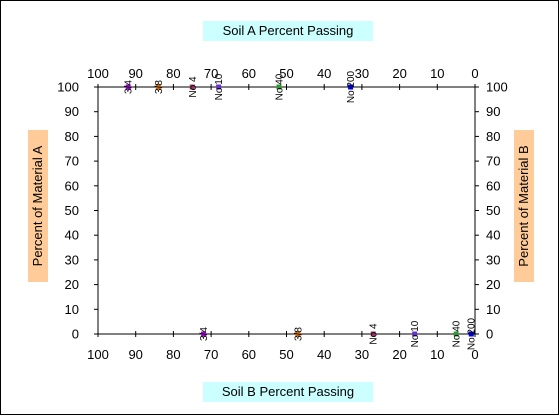  I want to click on x-bottom-tick-label: 10, so click(437, 354).